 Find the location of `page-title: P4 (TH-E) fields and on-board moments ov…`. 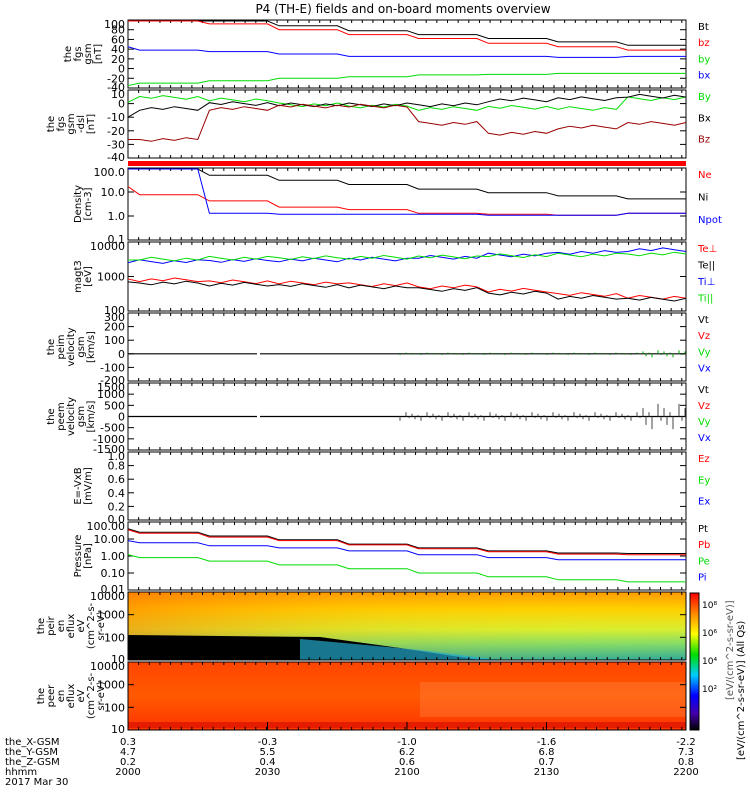

page-title: P4 (TH-E) fields and on-board moments ov… is located at coordinates (402, 9).